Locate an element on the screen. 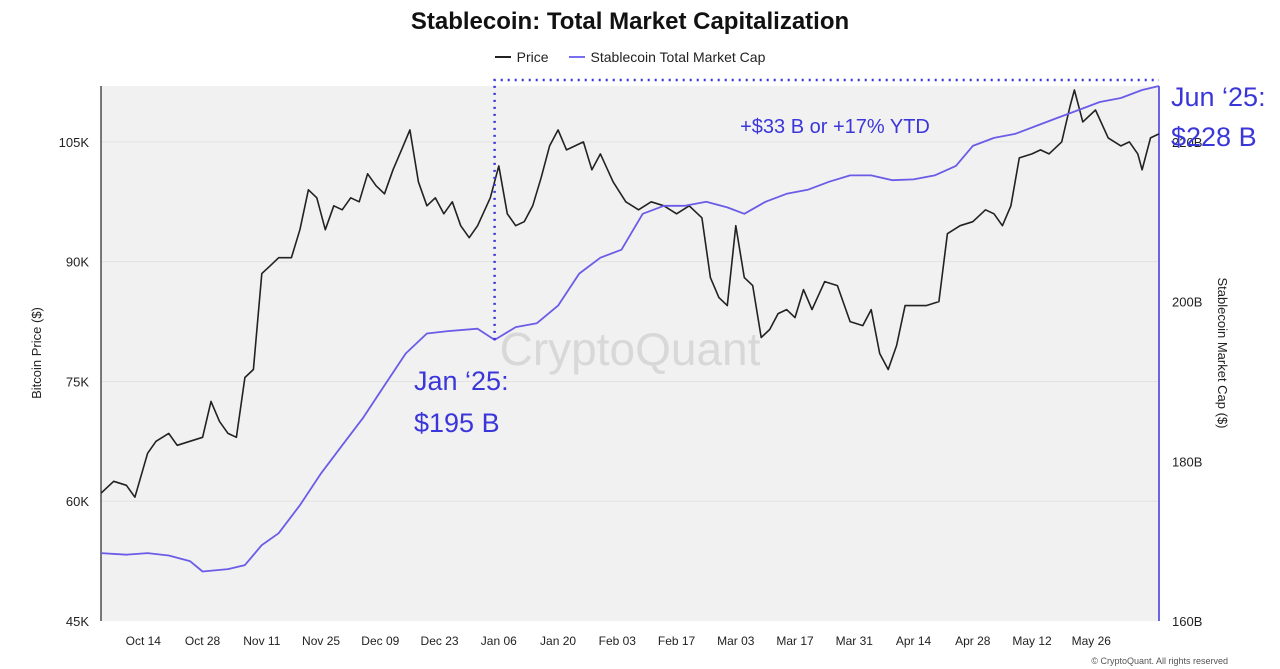  chart-title: Stablecoin: Total Market Capitalization is located at coordinates (630, 21).